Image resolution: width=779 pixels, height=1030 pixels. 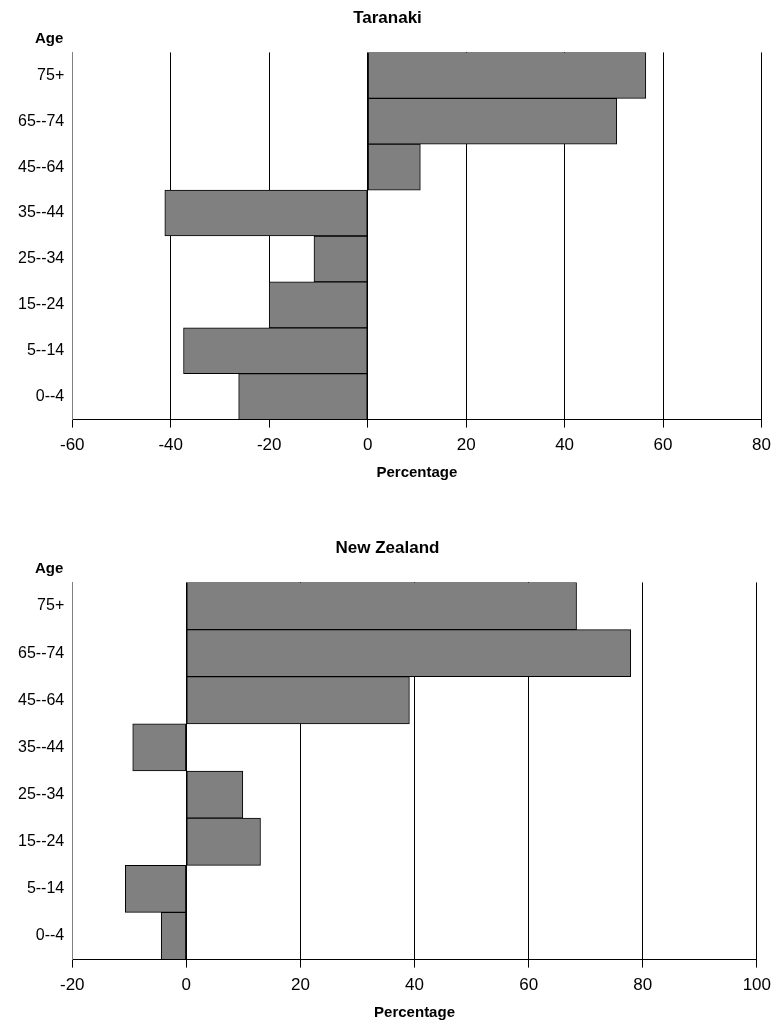 What do you see at coordinates (171, 445) in the screenshot?
I see `x-tick-label: -40` at bounding box center [171, 445].